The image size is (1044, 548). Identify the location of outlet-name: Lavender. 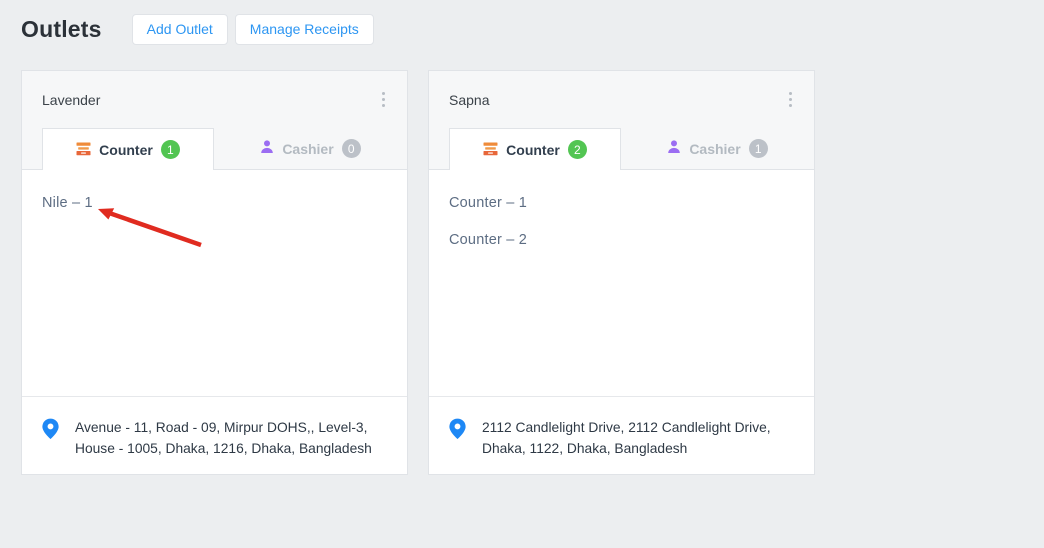
(71, 99).